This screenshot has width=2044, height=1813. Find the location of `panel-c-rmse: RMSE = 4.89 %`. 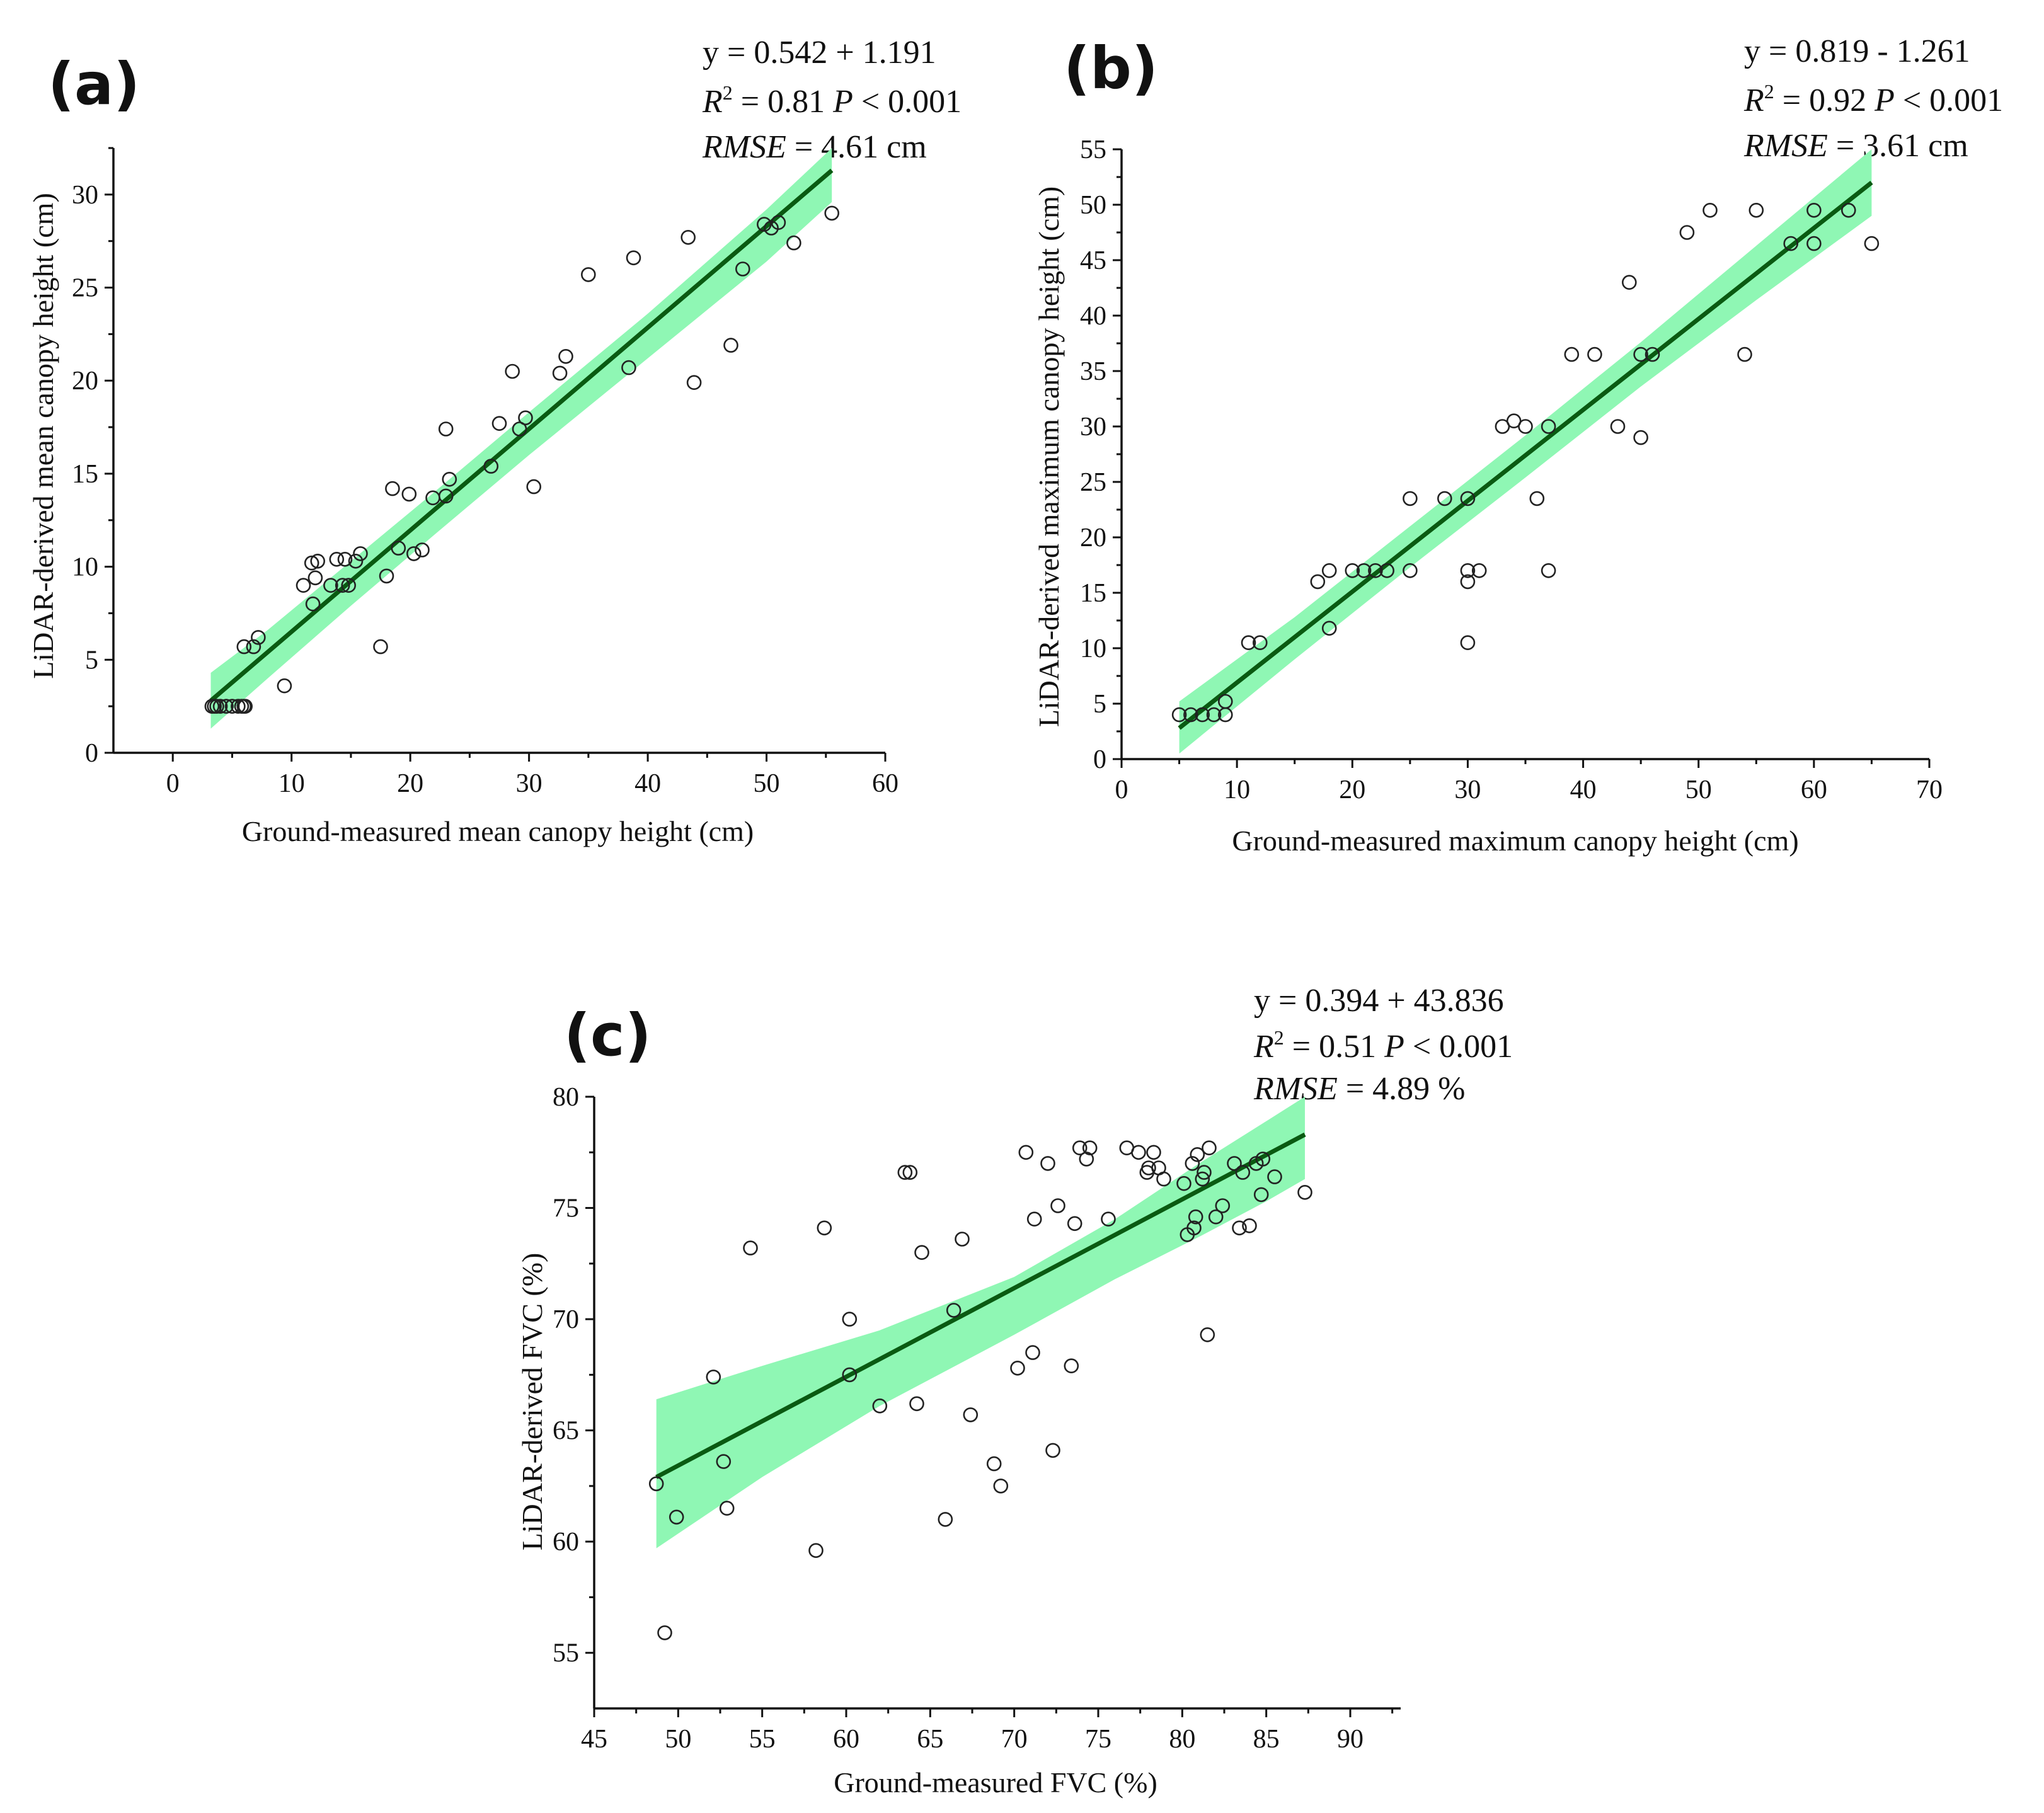

panel-c-rmse: RMSE = 4.89 % is located at coordinates (1359, 1089).